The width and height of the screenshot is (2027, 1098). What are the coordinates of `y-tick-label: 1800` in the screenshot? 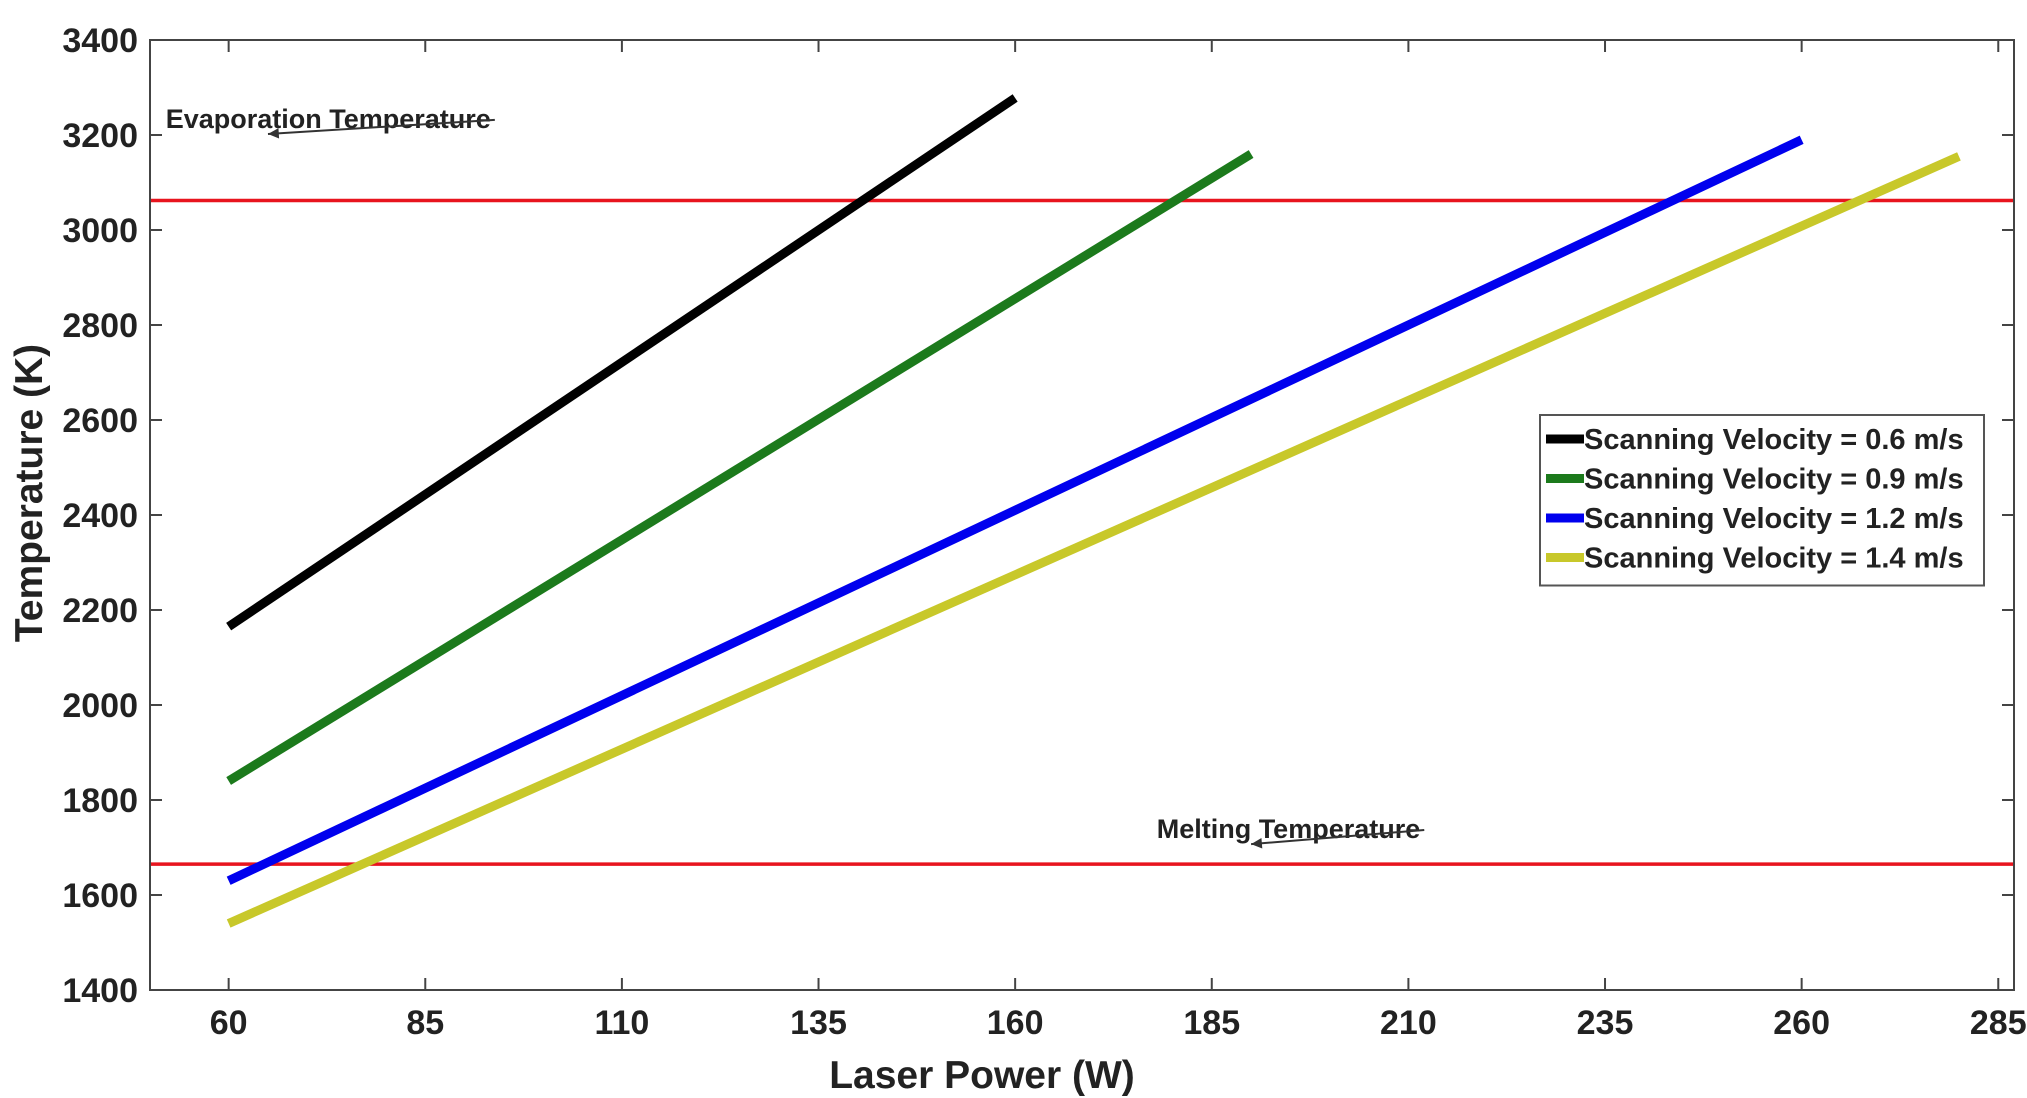 It's located at (100, 801).